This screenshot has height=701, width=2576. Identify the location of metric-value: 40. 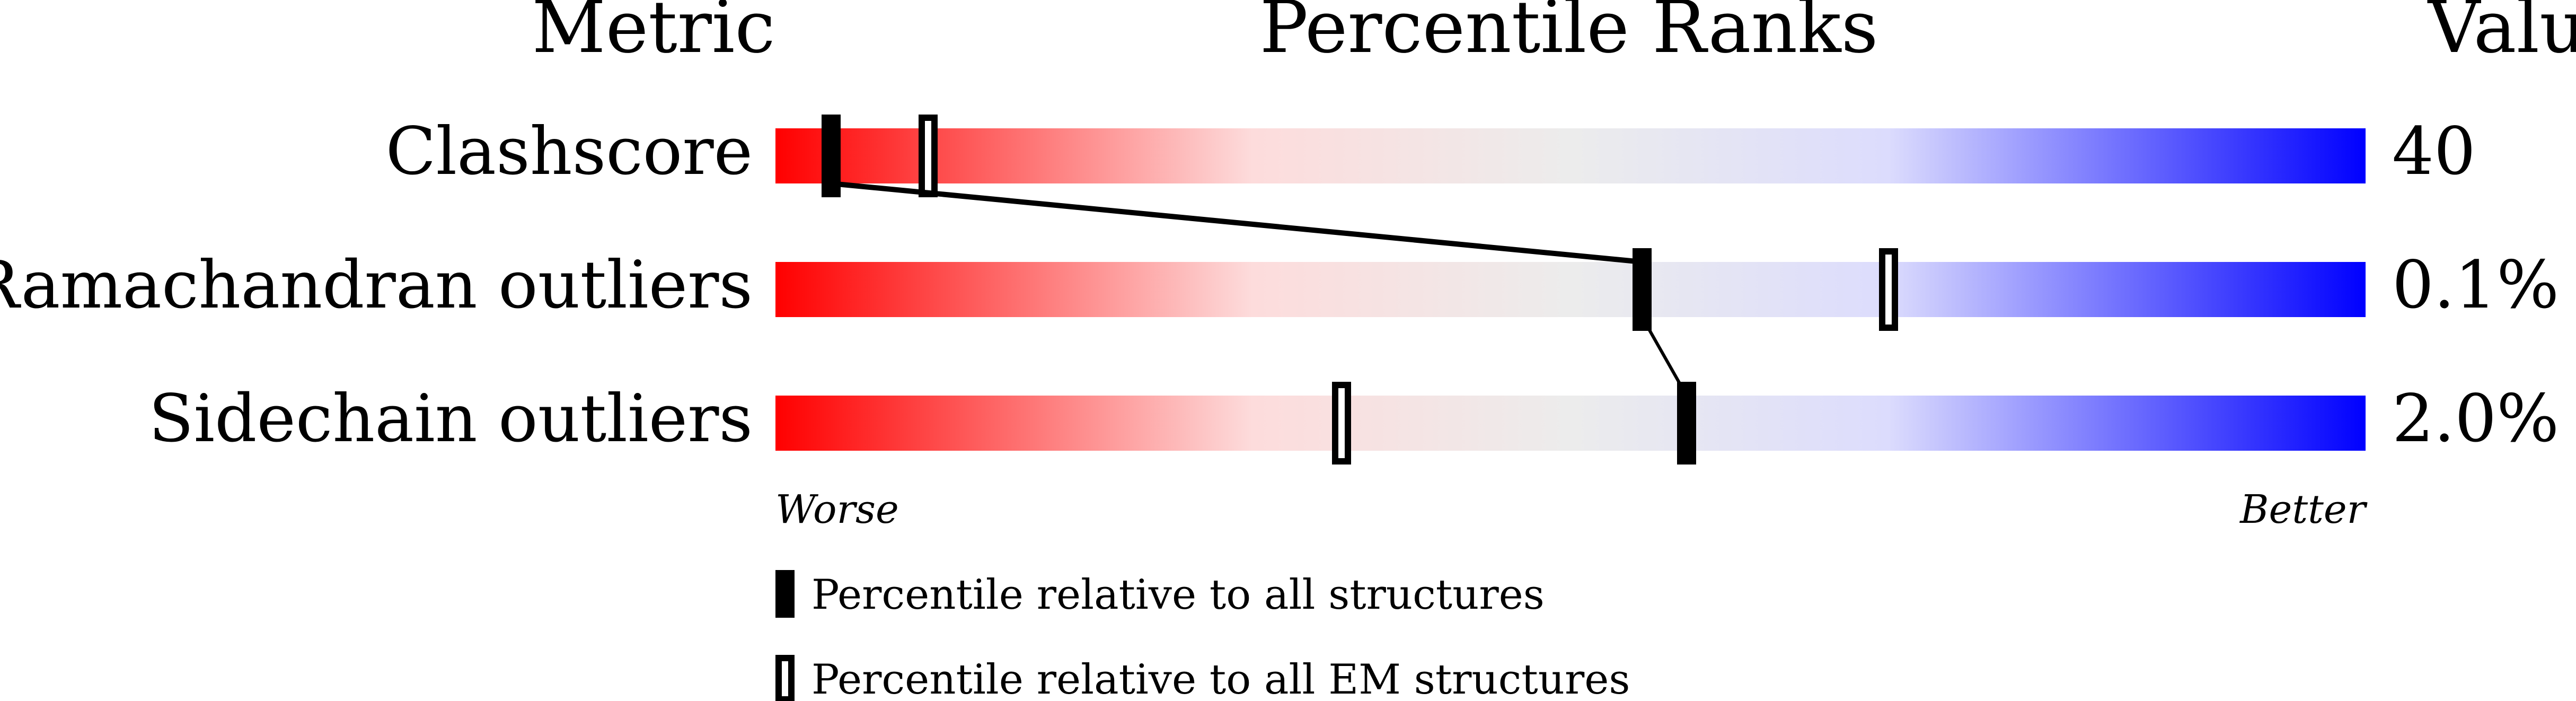
(2434, 151).